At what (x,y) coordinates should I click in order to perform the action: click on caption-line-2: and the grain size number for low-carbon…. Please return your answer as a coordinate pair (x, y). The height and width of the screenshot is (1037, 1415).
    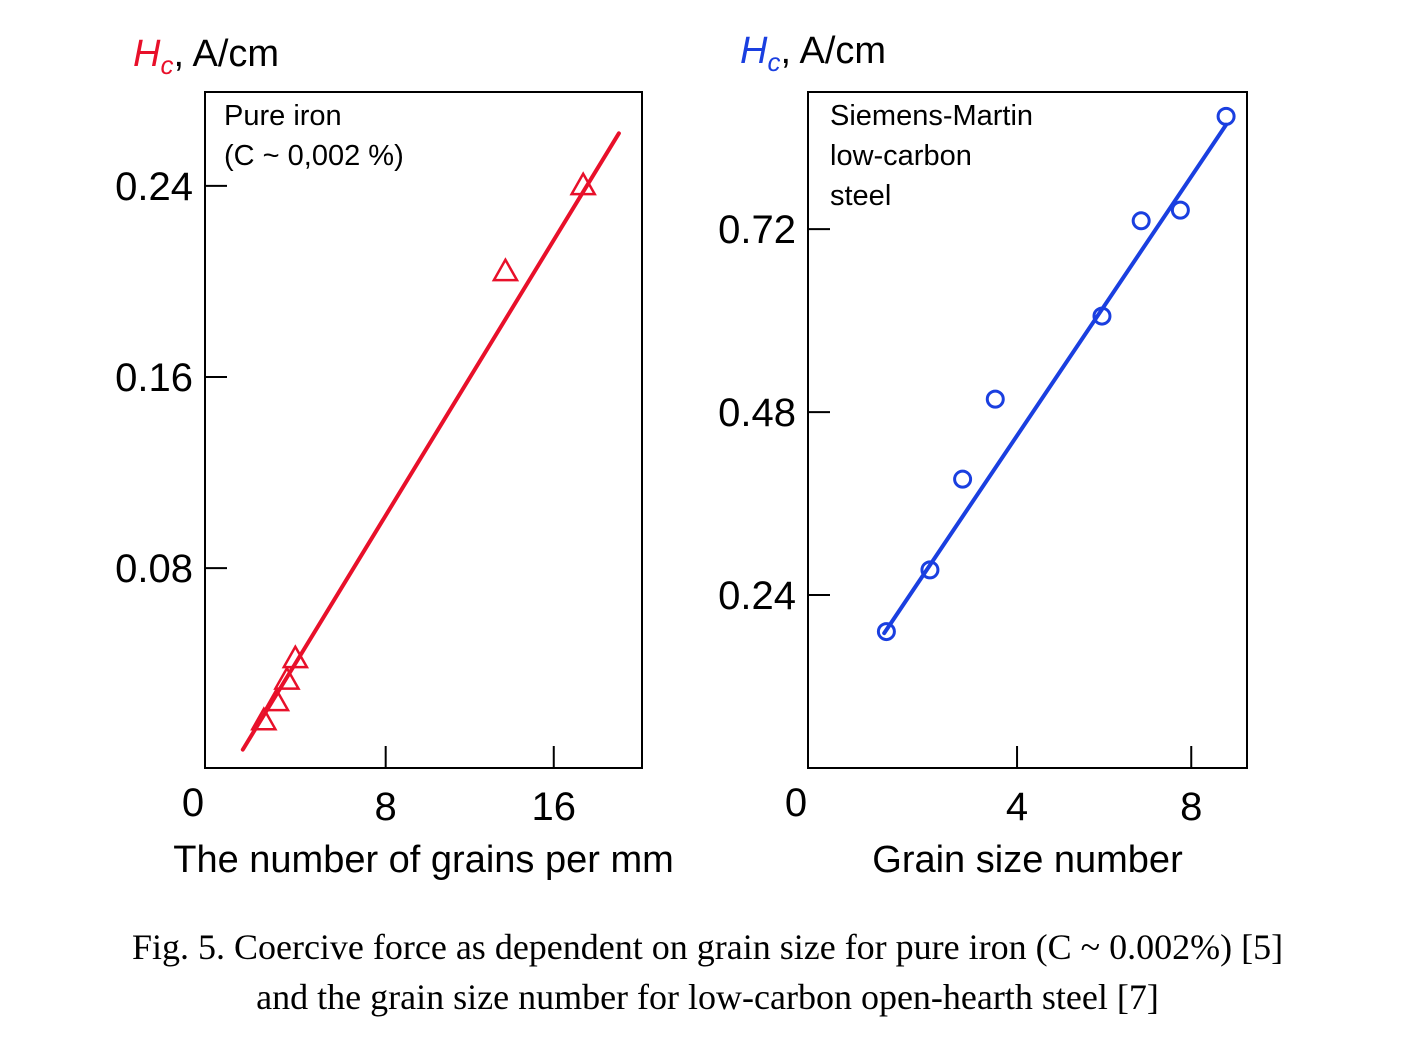
    Looking at the image, I should click on (707, 997).